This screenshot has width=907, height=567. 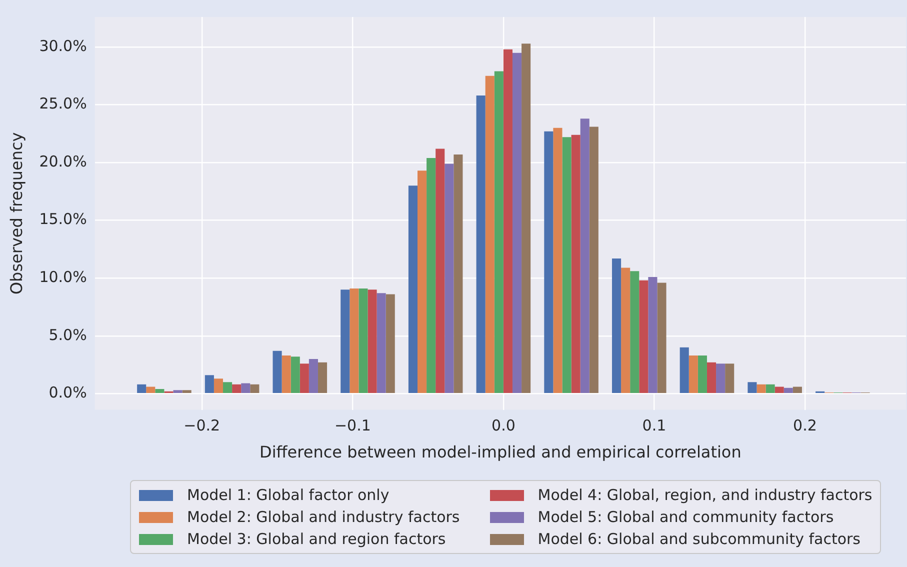 I want to click on legend-label: Model 2: Global and industry factors, so click(x=323, y=517).